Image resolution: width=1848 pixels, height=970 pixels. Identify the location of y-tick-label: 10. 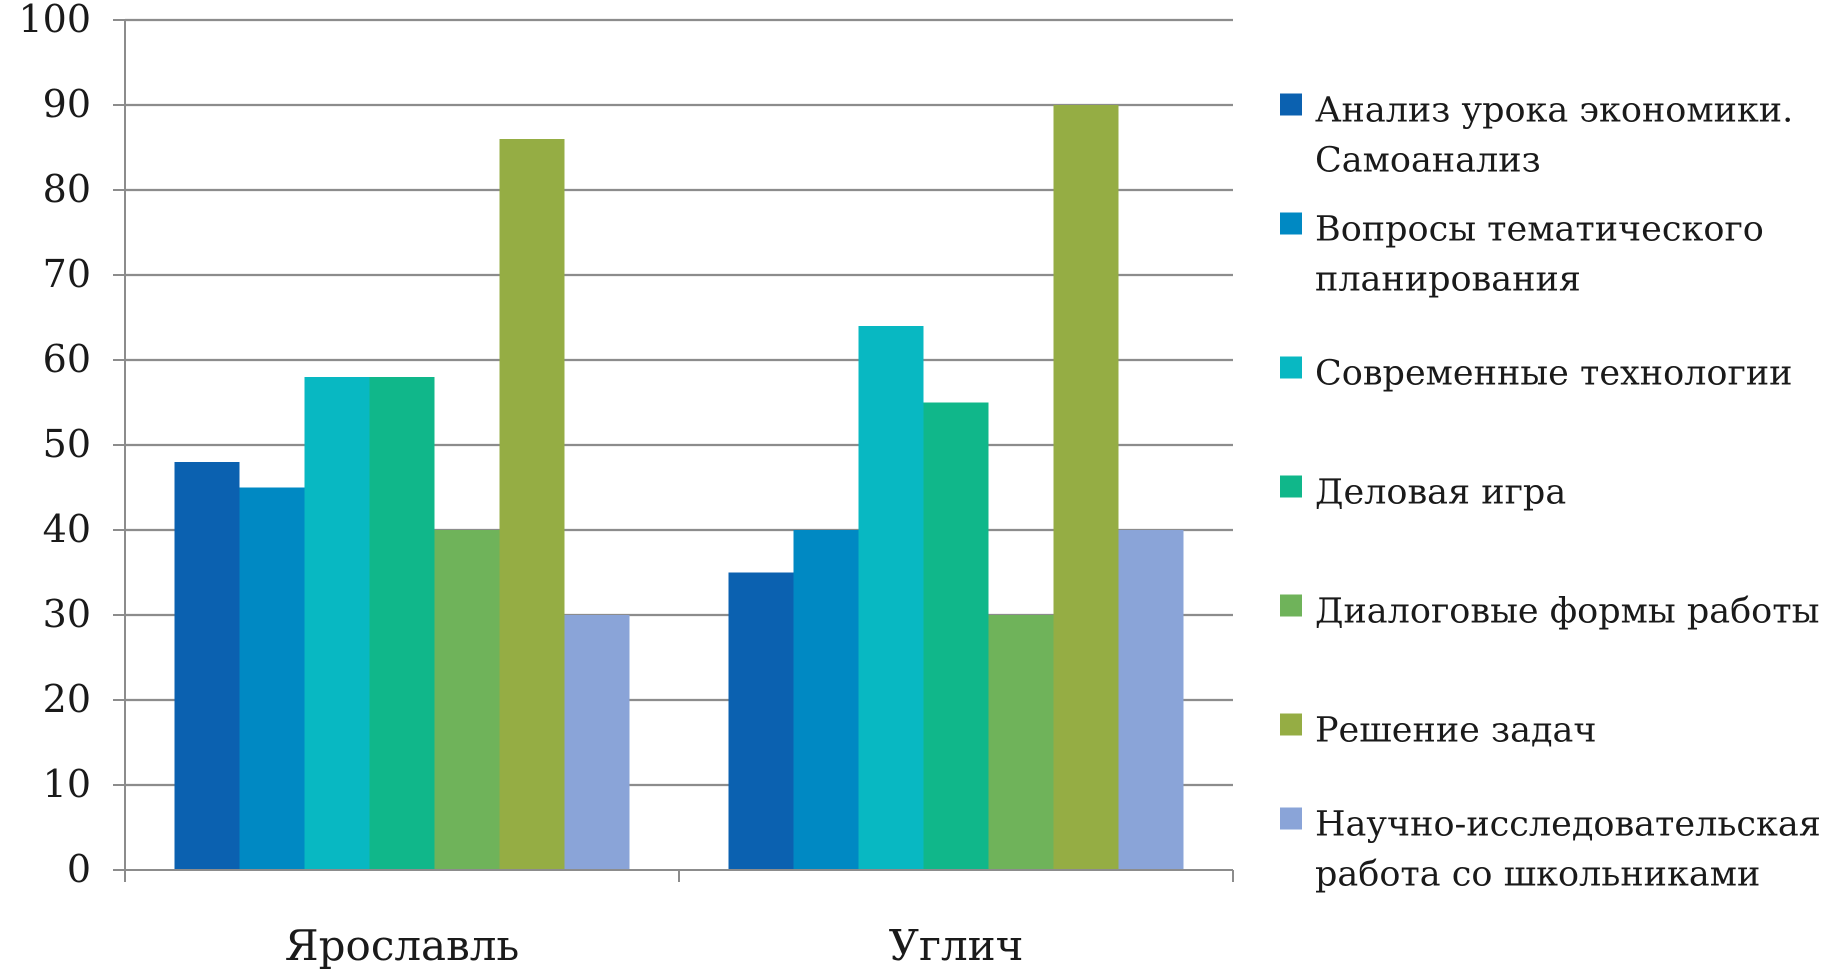
(67, 784).